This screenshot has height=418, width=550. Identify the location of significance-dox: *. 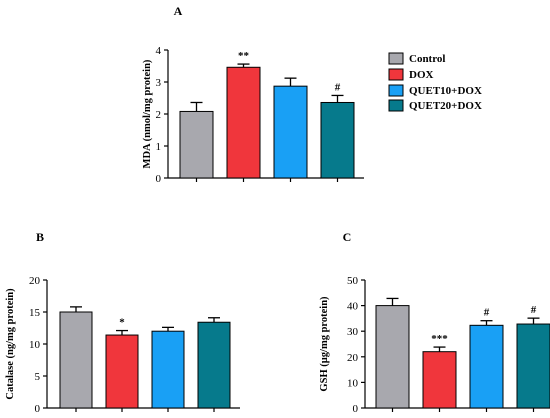
(122, 323).